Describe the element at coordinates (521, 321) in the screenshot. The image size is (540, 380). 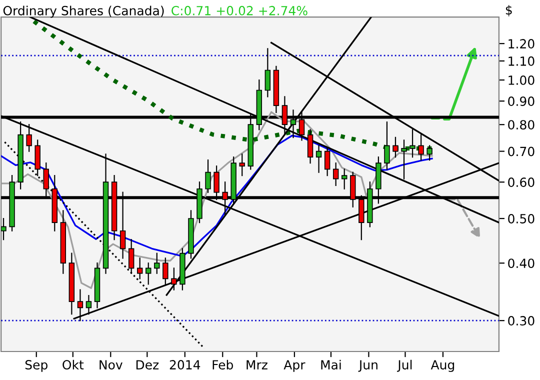
I see `y-tick-label: 0.30` at that location.